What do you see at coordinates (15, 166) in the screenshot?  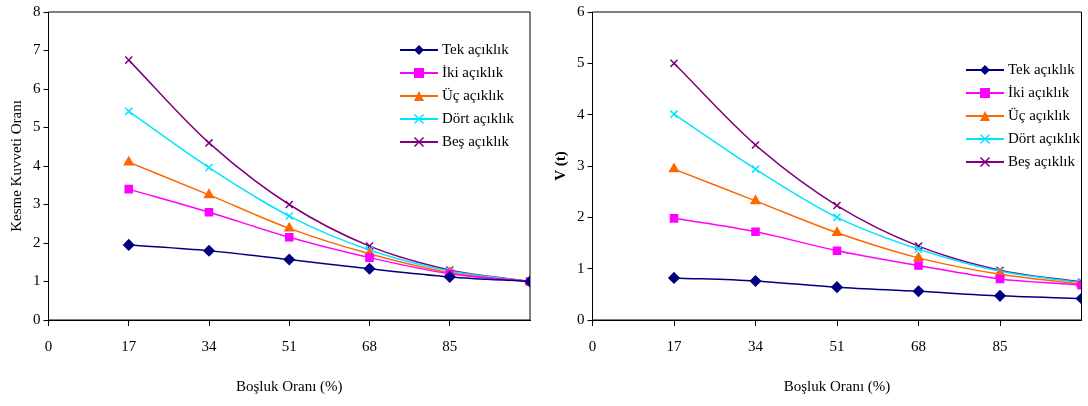 I see `y-axis-title: Kesme Kuvveti Oranı` at bounding box center [15, 166].